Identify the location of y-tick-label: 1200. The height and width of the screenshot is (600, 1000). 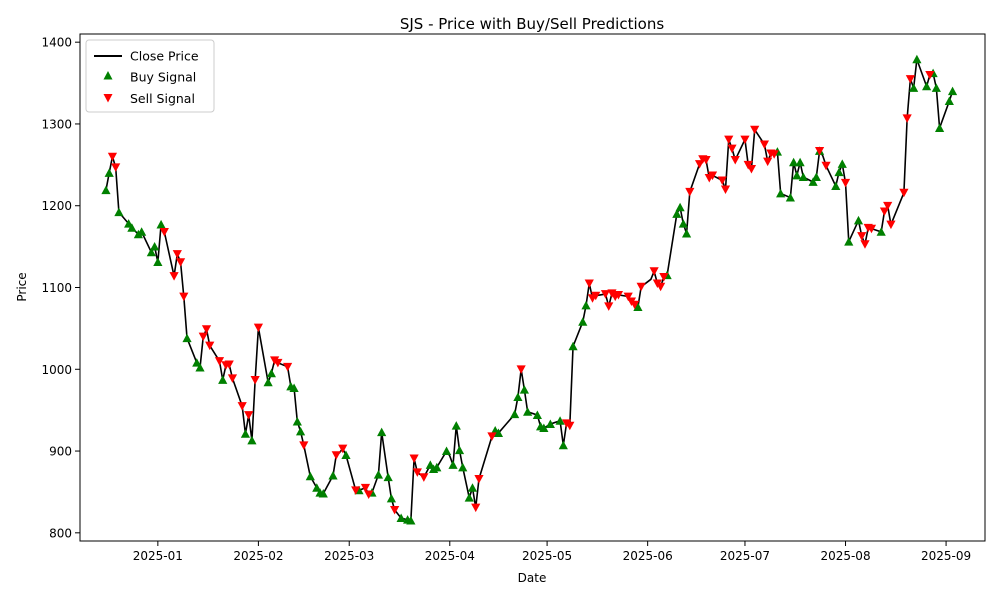
(56, 206).